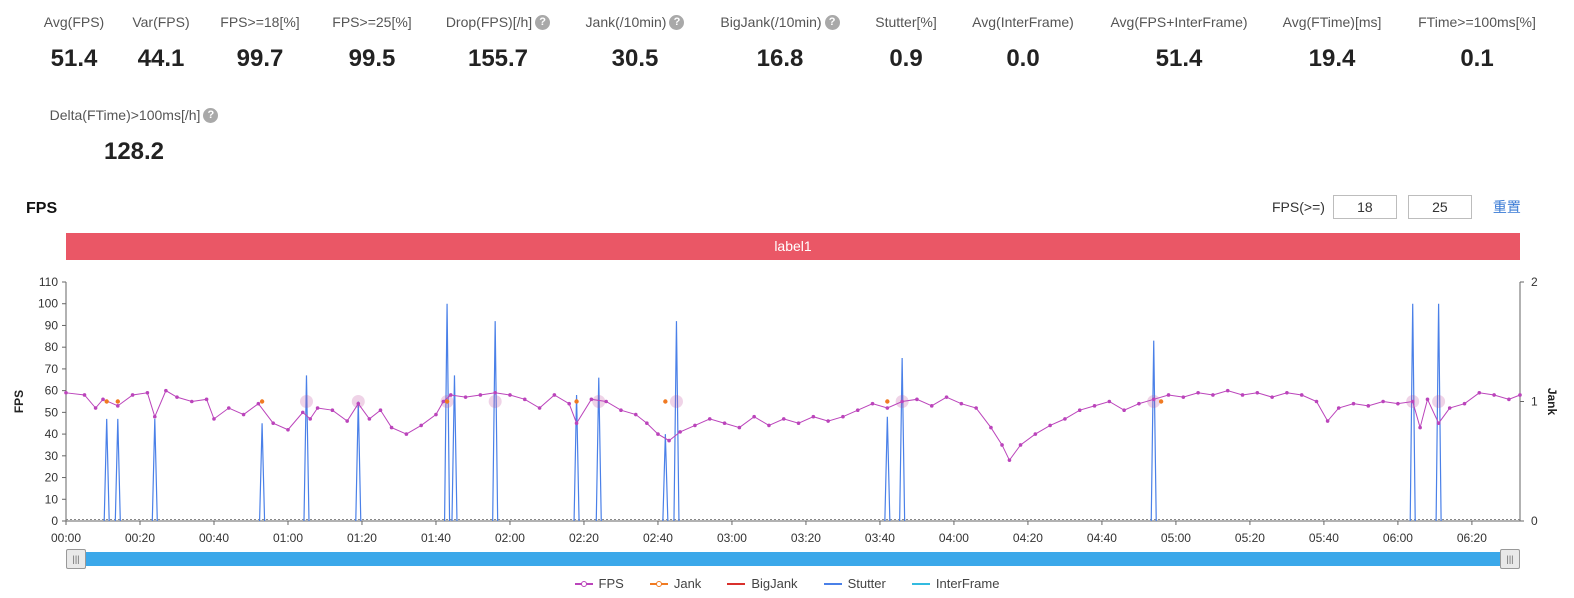  Describe the element at coordinates (372, 43) in the screenshot. I see `metric: FPS>=25[%] 99.5` at that location.